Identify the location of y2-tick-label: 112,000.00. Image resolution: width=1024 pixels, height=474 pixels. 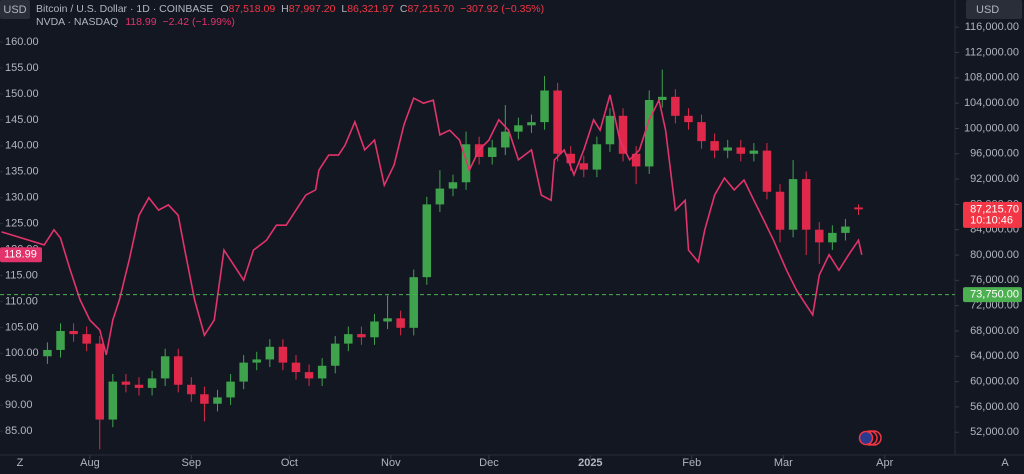
(992, 52).